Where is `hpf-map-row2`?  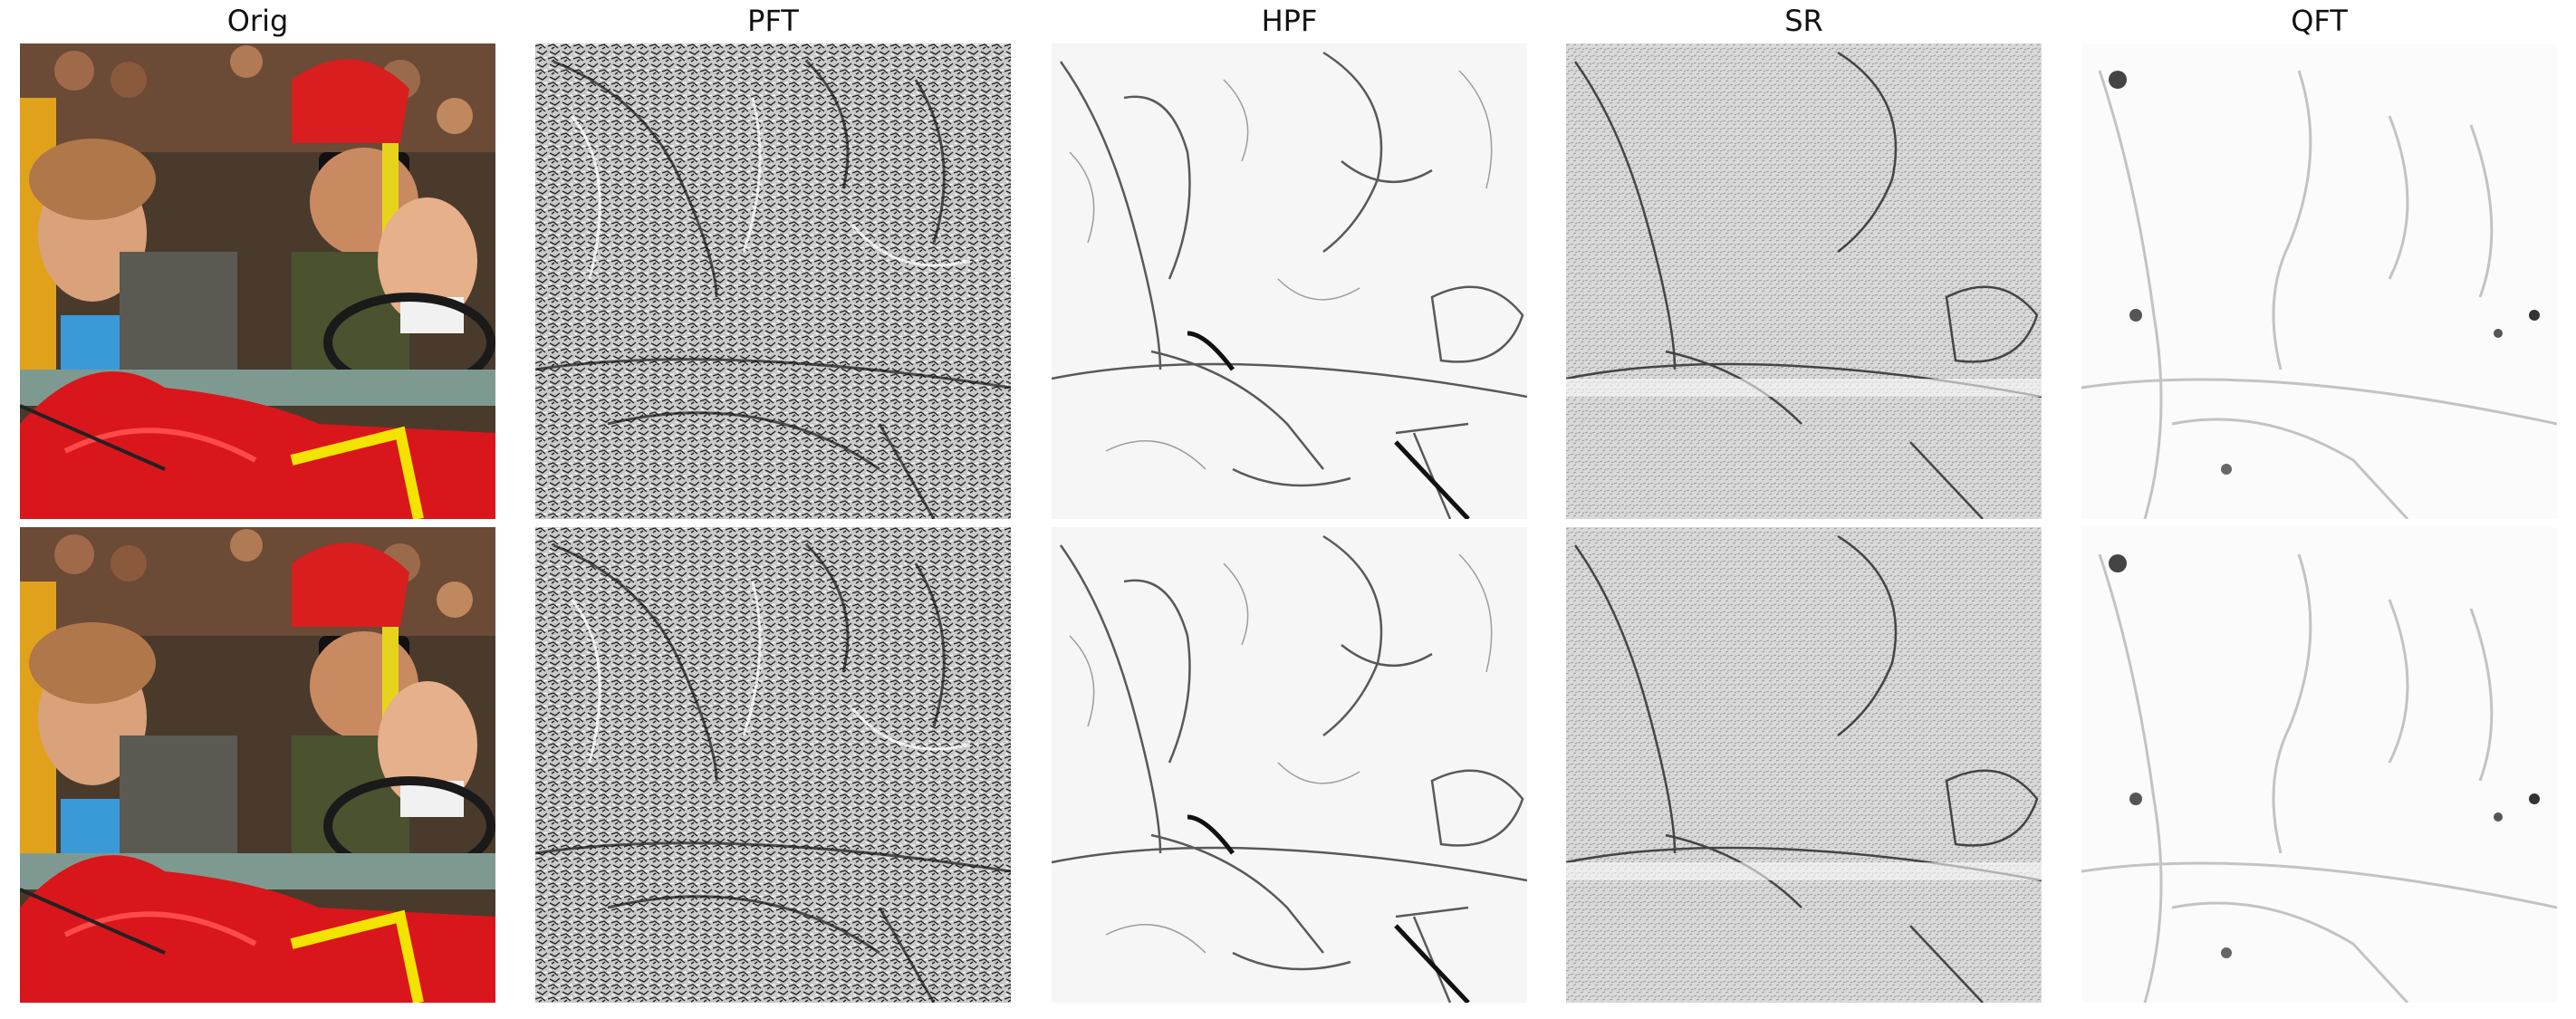 hpf-map-row2 is located at coordinates (1289, 765).